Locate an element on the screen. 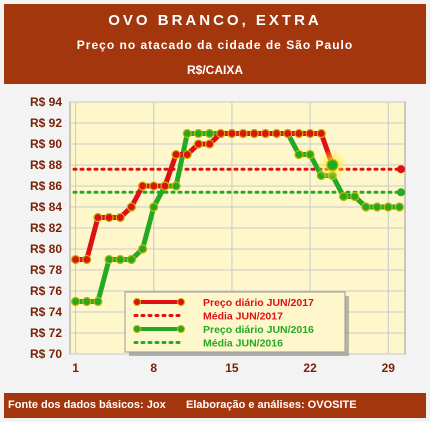 The height and width of the screenshot is (422, 430). last-point-2017 is located at coordinates (332, 165).